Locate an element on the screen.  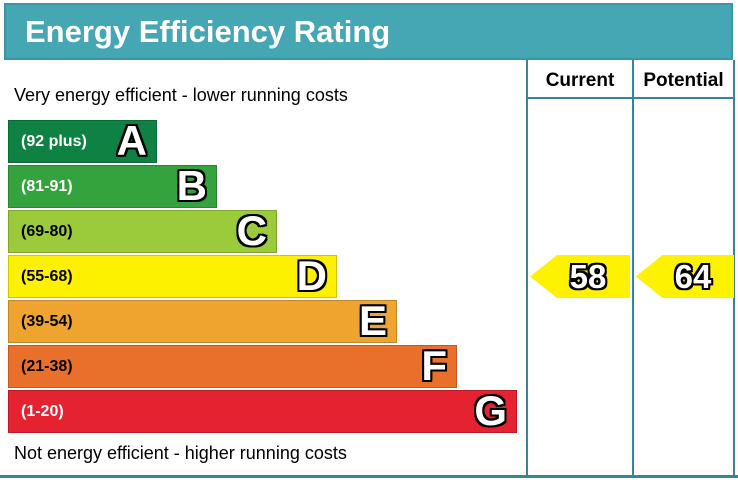
band-f-letter: F is located at coordinates (434, 365).